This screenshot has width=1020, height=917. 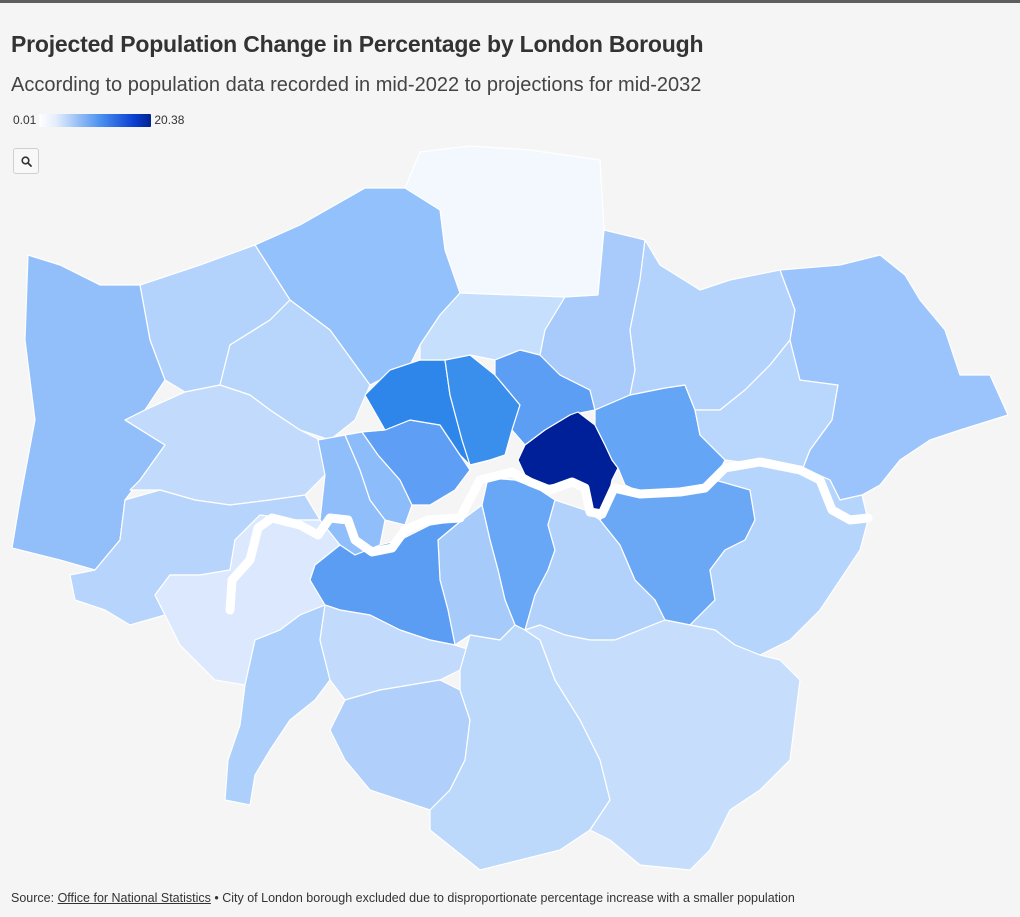 I want to click on borough-kingston, so click(x=277, y=705).